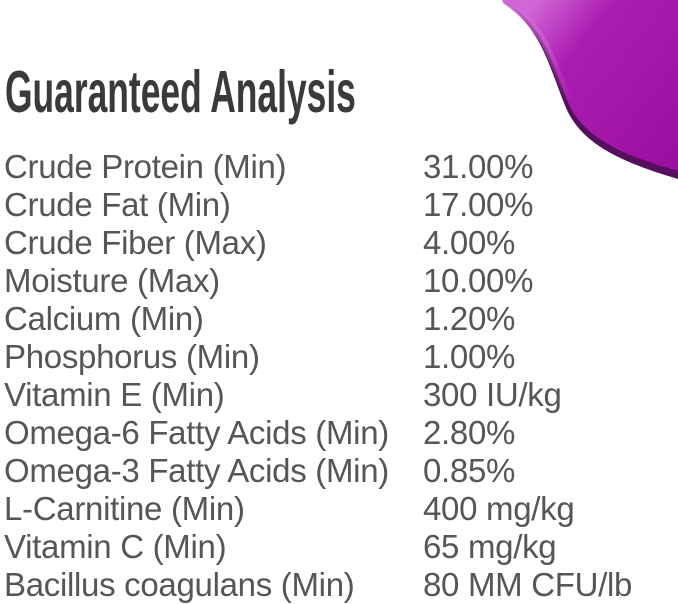  I want to click on page-title: Guaranteed Analysis, so click(180, 92).